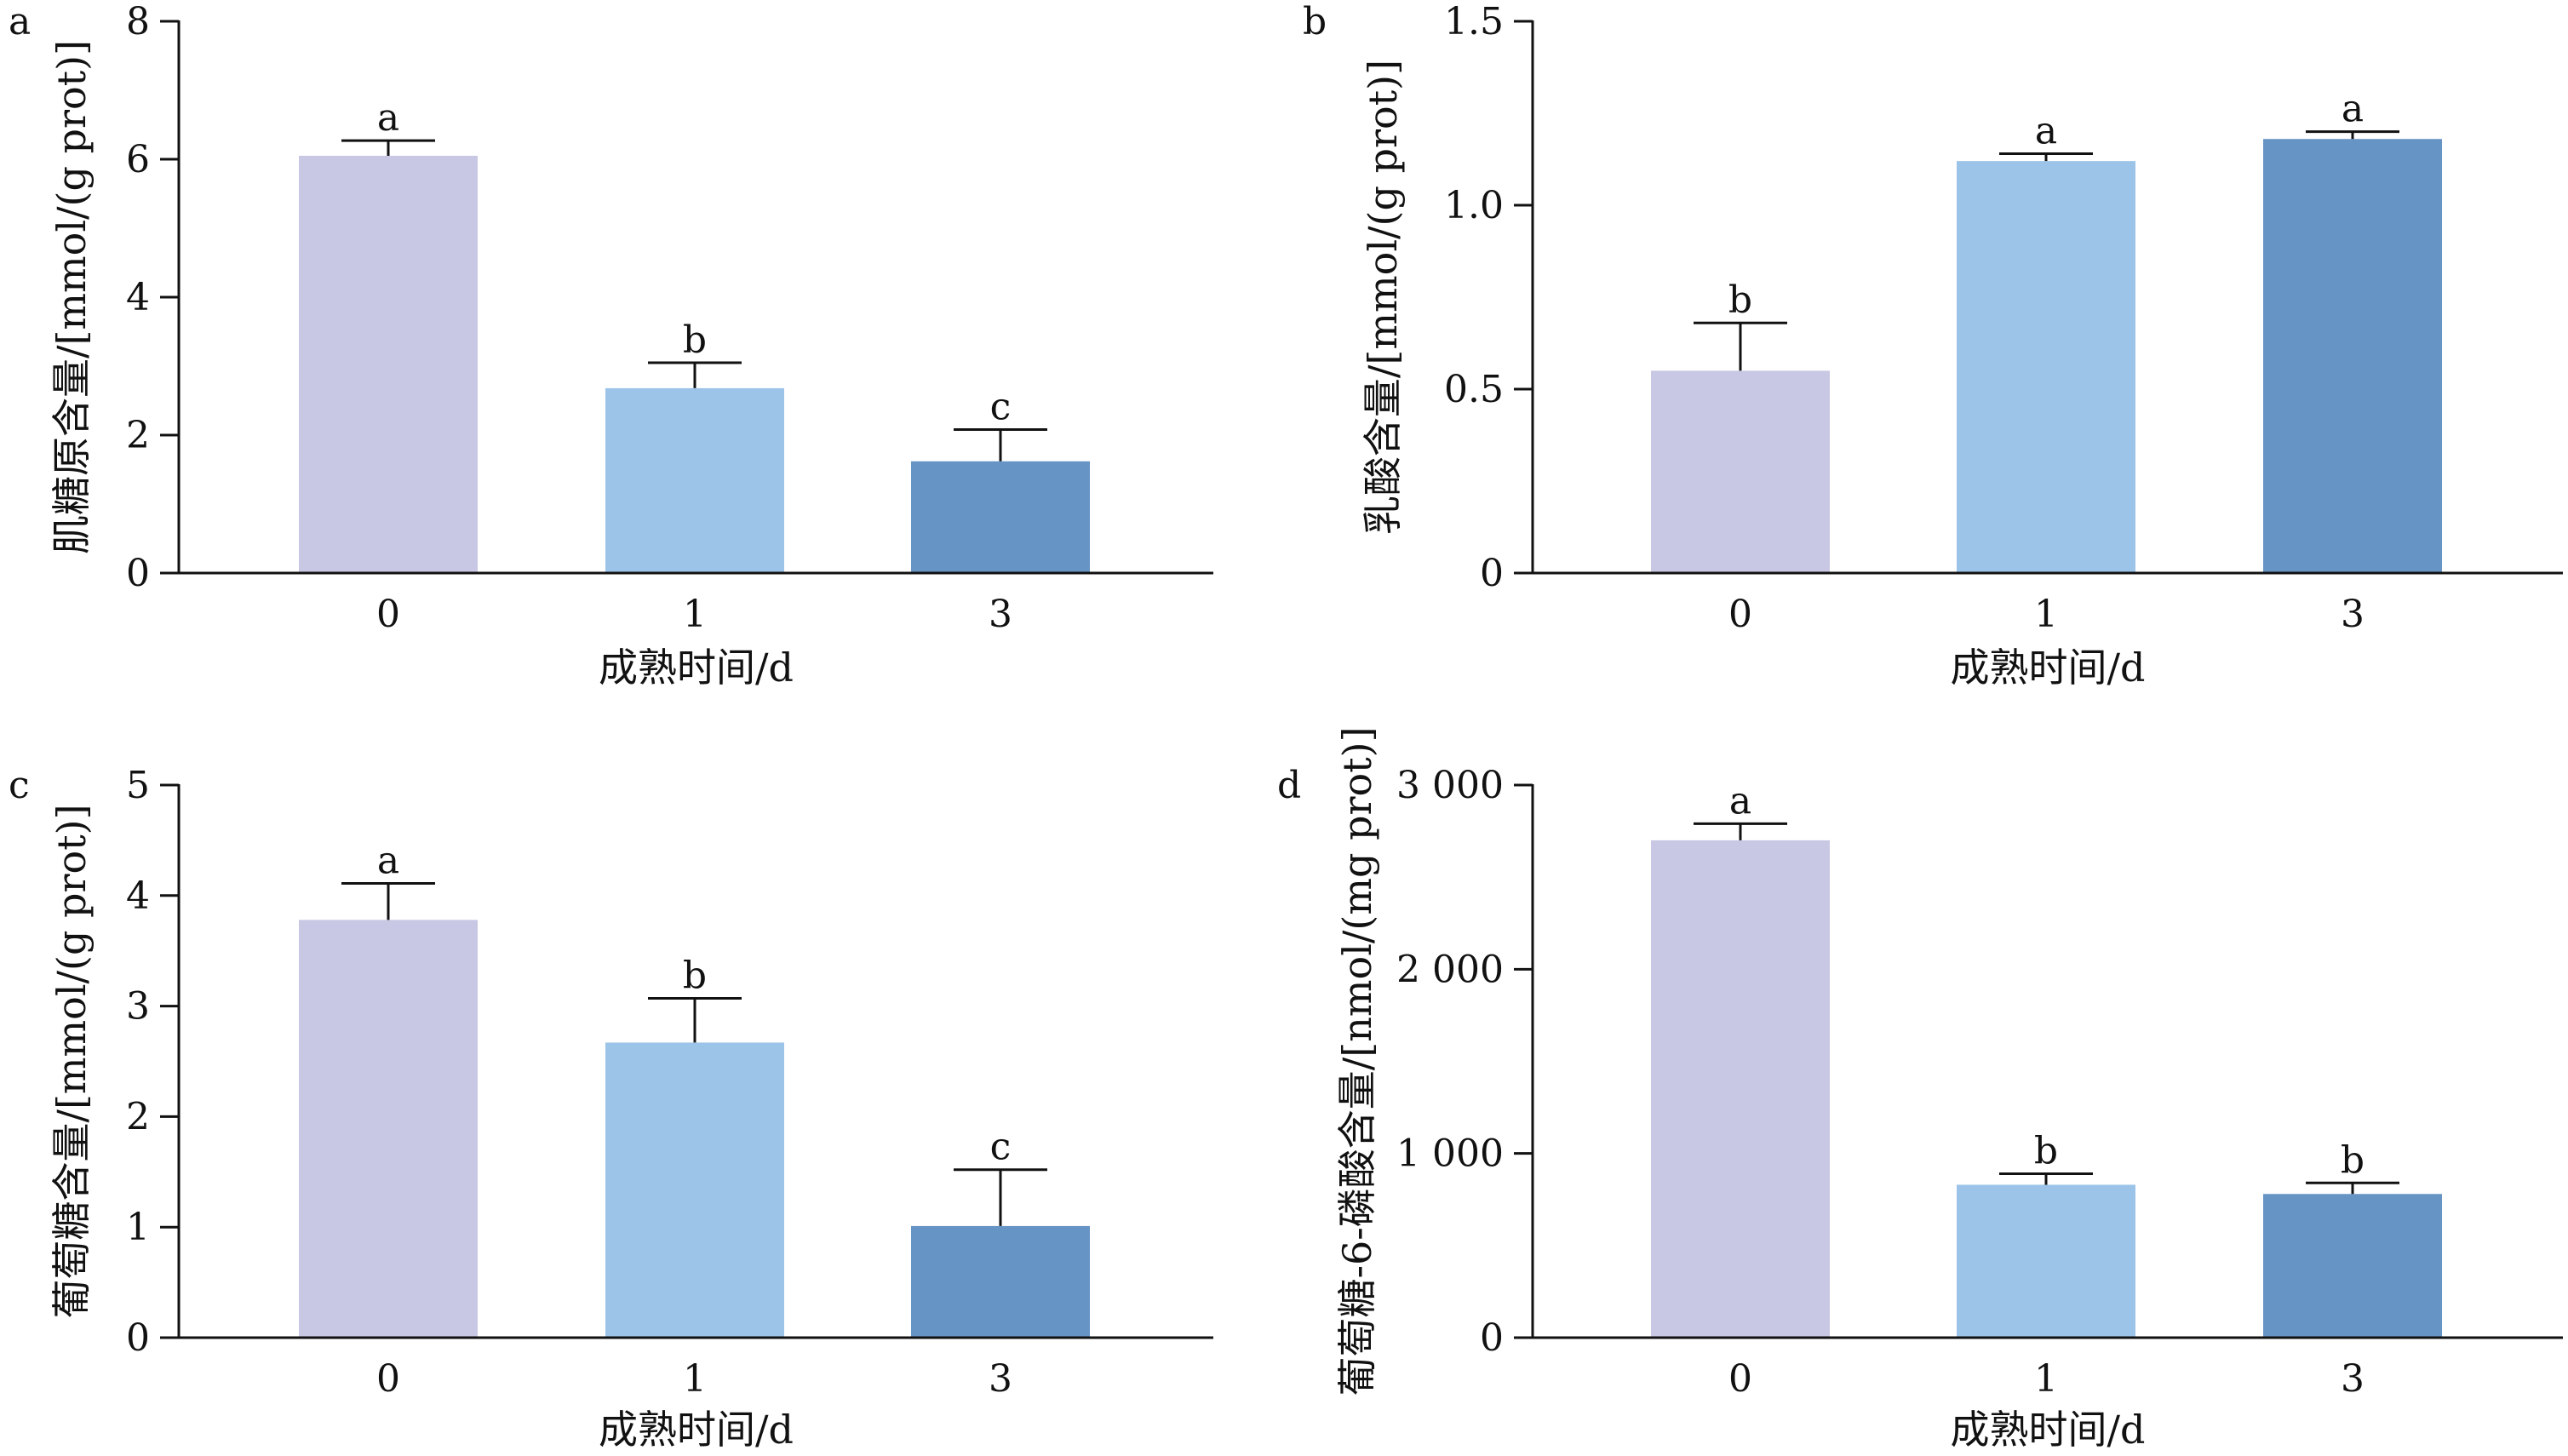 The image size is (2568, 1456). I want to click on y-axis-title: 肌糖原含量/[mmol/(g prot)], so click(72, 297).